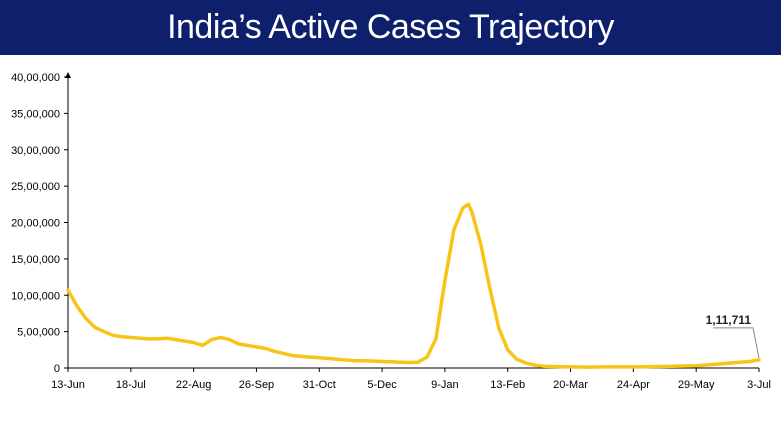  Describe the element at coordinates (319, 385) in the screenshot. I see `x-tick-label: 31-Oct` at that location.